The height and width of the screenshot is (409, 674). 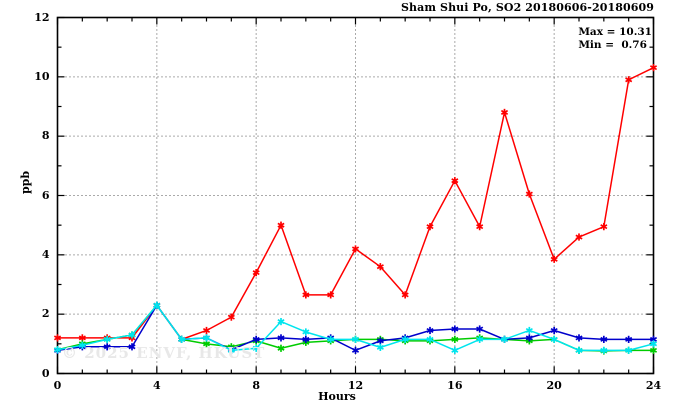 What do you see at coordinates (455, 385) in the screenshot?
I see `x-tick-label: 16` at bounding box center [455, 385].